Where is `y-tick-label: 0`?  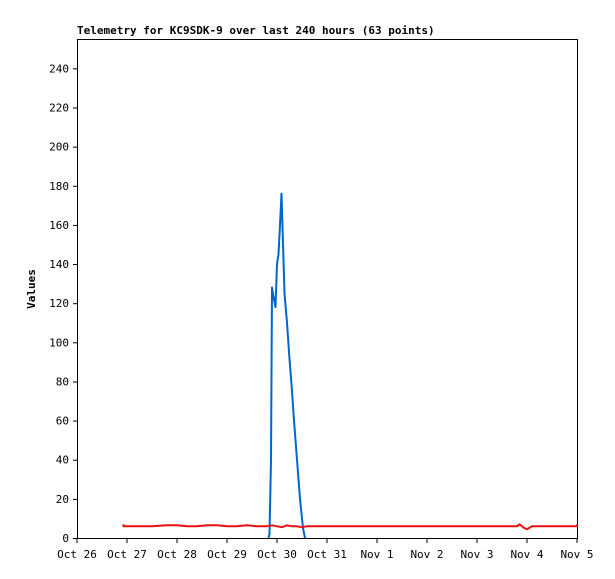 y-tick-label: 0 is located at coordinates (65, 538).